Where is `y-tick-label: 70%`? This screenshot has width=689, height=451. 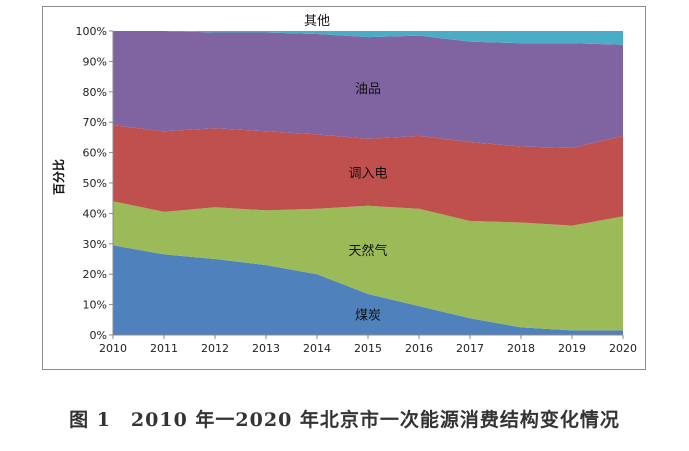
y-tick-label: 70% is located at coordinates (95, 122).